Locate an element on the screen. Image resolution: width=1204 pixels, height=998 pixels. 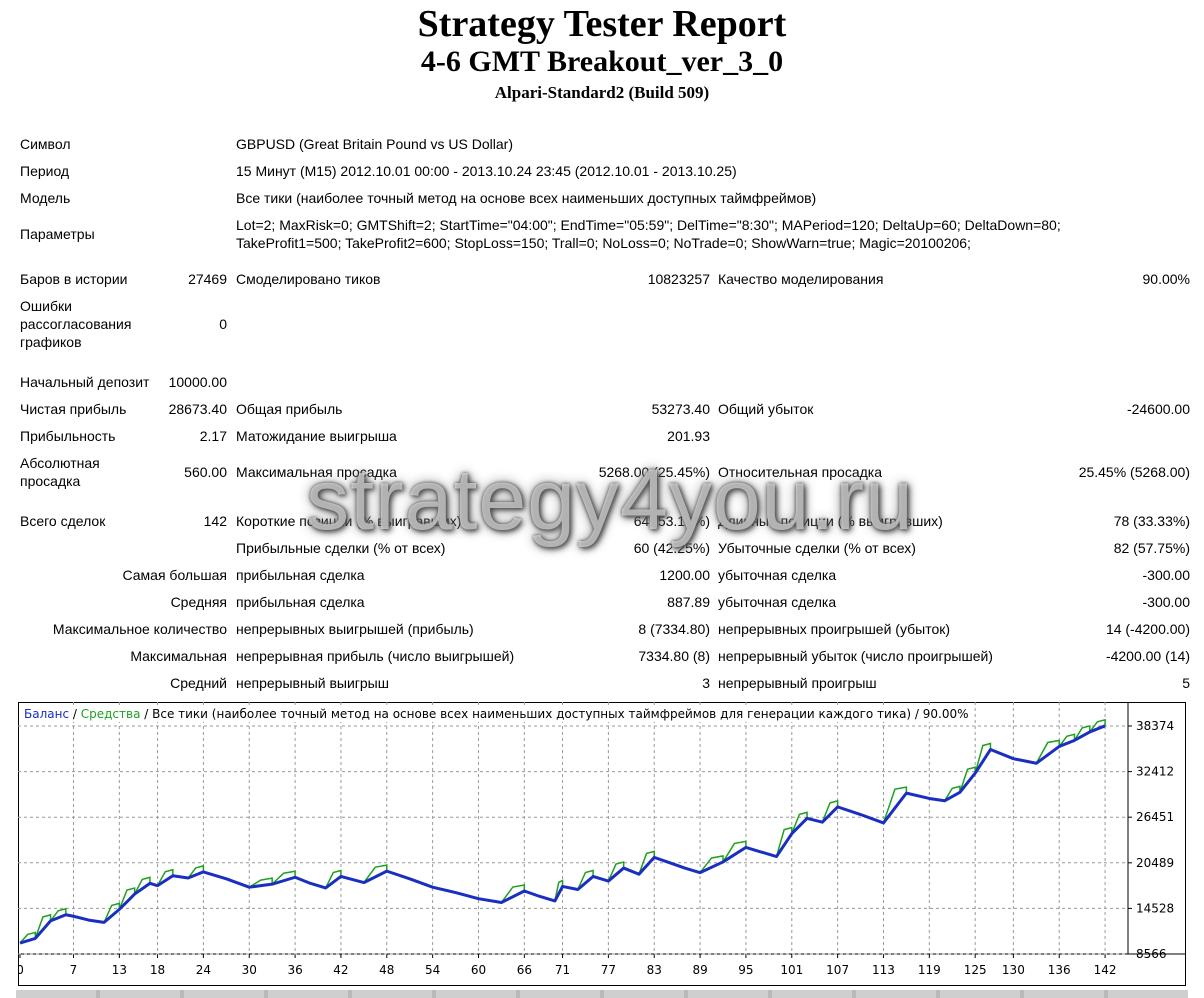
errors-value: 0 is located at coordinates (223, 324).